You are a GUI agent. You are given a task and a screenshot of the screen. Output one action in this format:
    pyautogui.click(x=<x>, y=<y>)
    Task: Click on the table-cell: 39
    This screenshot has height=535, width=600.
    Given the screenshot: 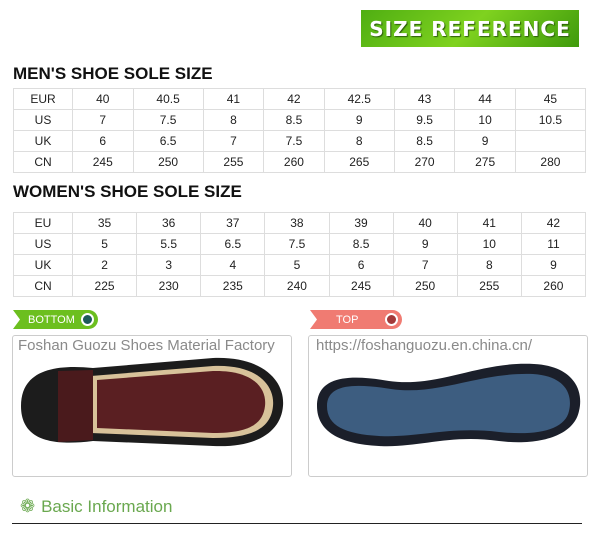 What is the action you would take?
    pyautogui.click(x=361, y=223)
    